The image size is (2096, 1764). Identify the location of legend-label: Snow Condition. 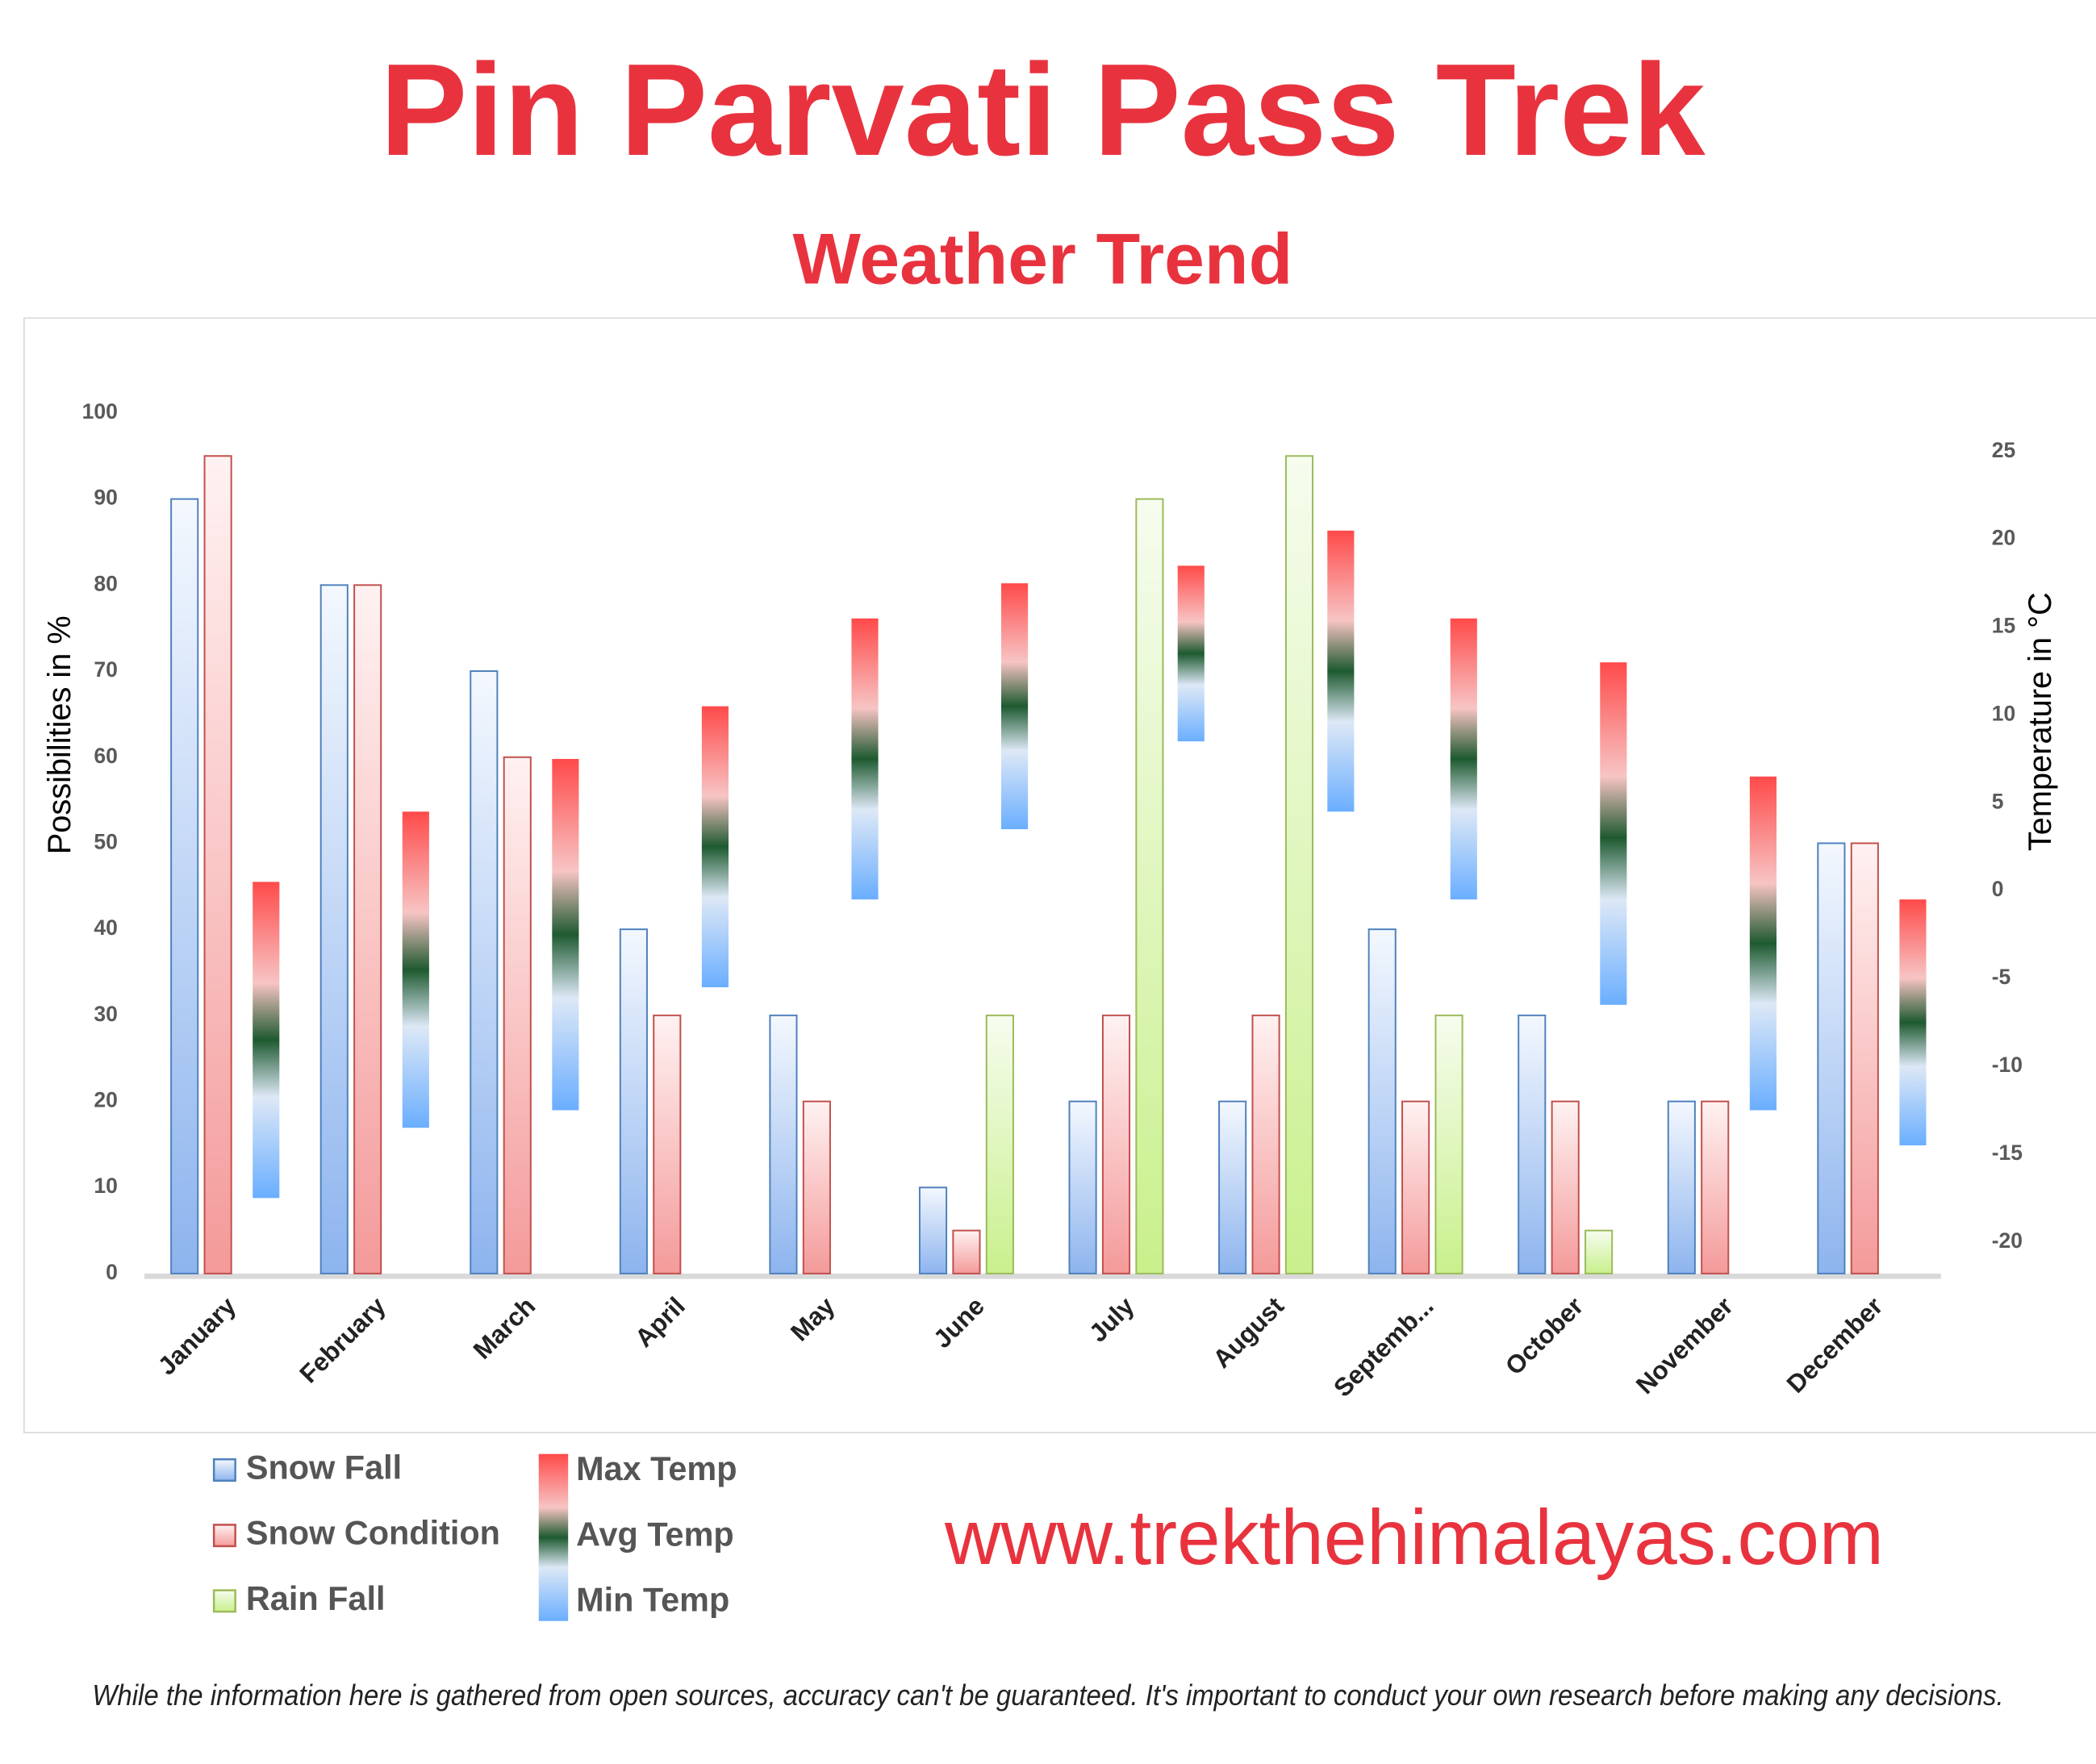
(373, 1534).